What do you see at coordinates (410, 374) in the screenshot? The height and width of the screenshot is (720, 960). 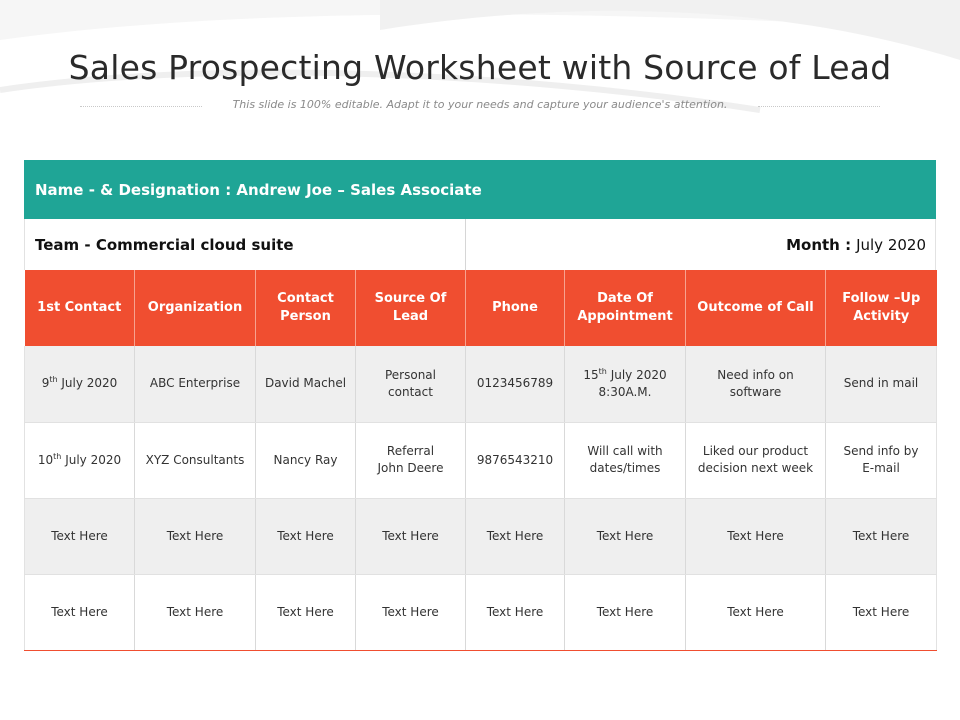 I see `cell-text: Personal` at bounding box center [410, 374].